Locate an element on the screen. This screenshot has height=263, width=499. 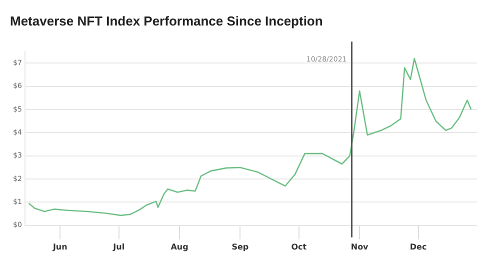
x-tick-label: Jul is located at coordinates (118, 247).